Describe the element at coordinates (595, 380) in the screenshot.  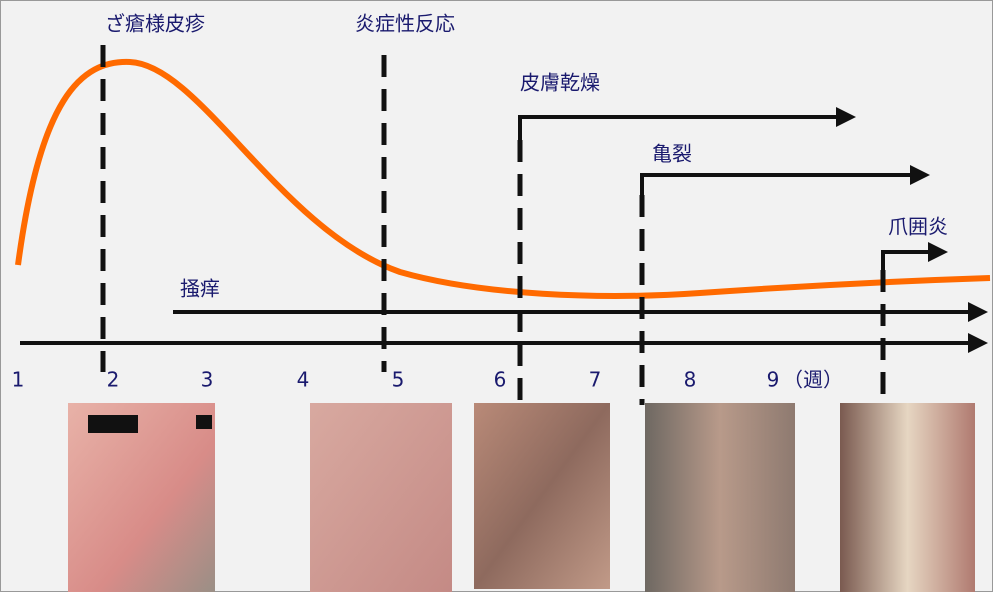
I see `tick-label: 7` at that location.